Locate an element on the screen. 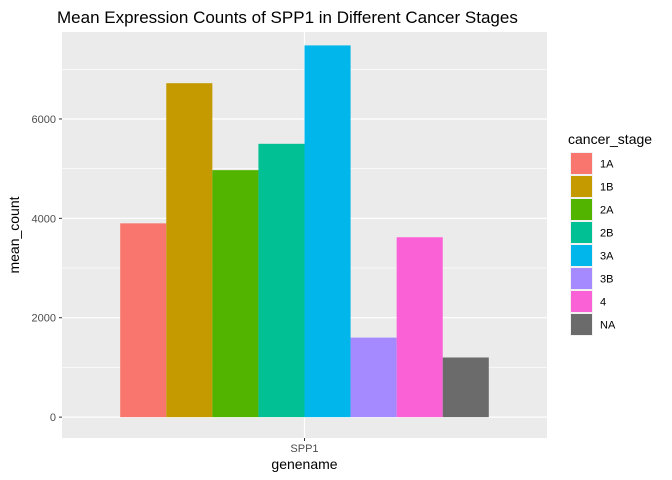 The image size is (672, 480). legend-swatch-1a is located at coordinates (581, 163).